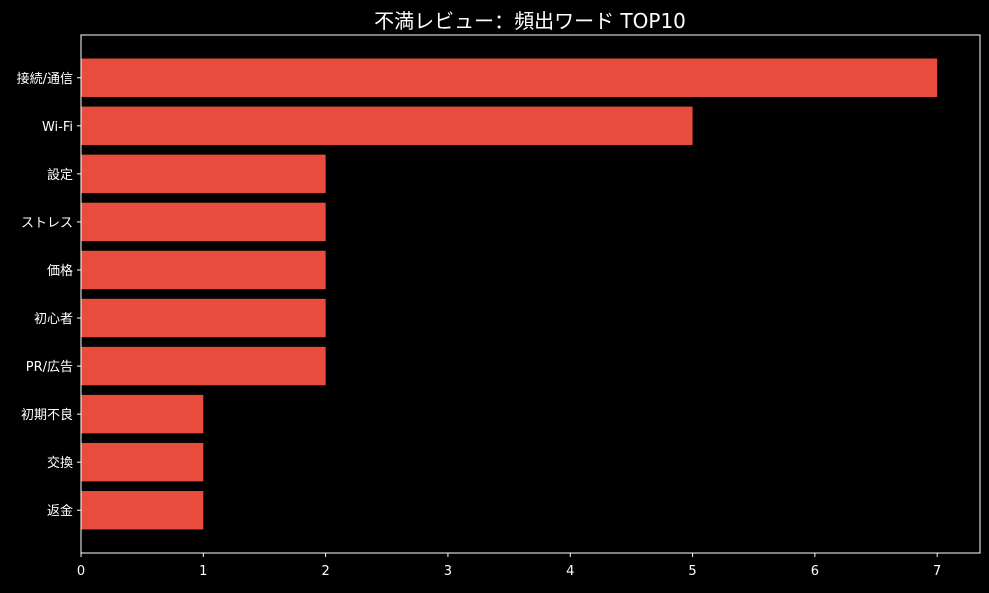 The image size is (989, 593). What do you see at coordinates (203, 571) in the screenshot?
I see `x-tick-label: 1` at bounding box center [203, 571].